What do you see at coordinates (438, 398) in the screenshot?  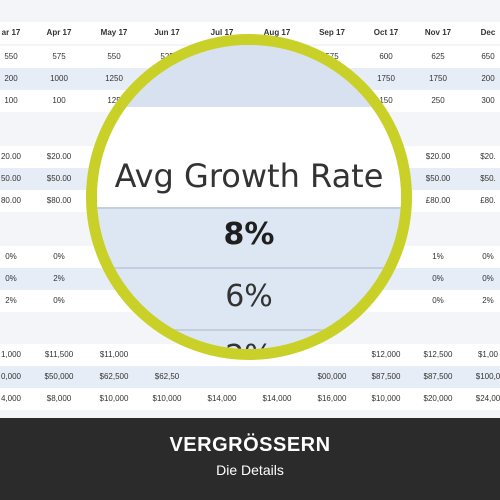 I see `table-cell: $20,000` at bounding box center [438, 398].